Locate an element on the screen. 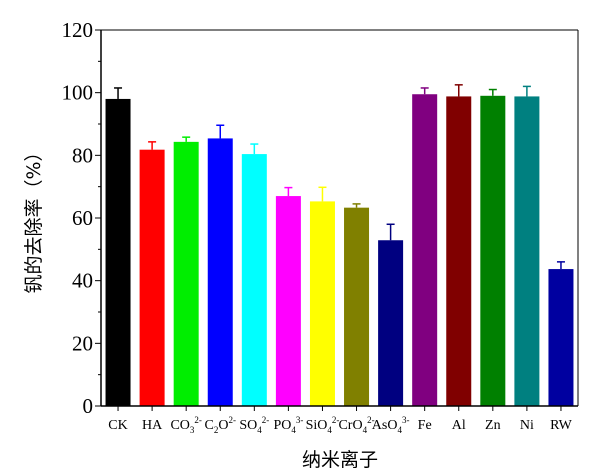 Image resolution: width=600 pixels, height=476 pixels. x-axis-title: 纳米离子 is located at coordinates (340, 460).